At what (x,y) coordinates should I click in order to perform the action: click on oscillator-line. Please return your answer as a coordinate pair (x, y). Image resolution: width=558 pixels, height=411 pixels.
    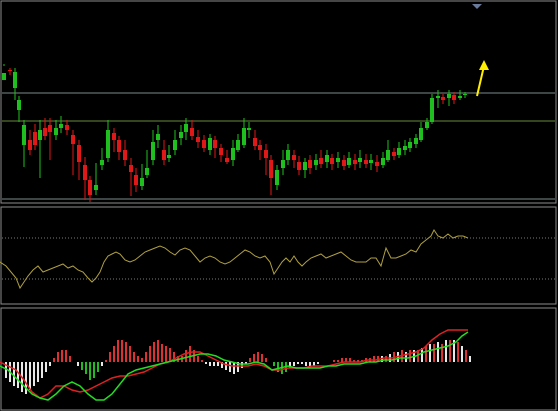
    Looking at the image, I should click on (234, 259).